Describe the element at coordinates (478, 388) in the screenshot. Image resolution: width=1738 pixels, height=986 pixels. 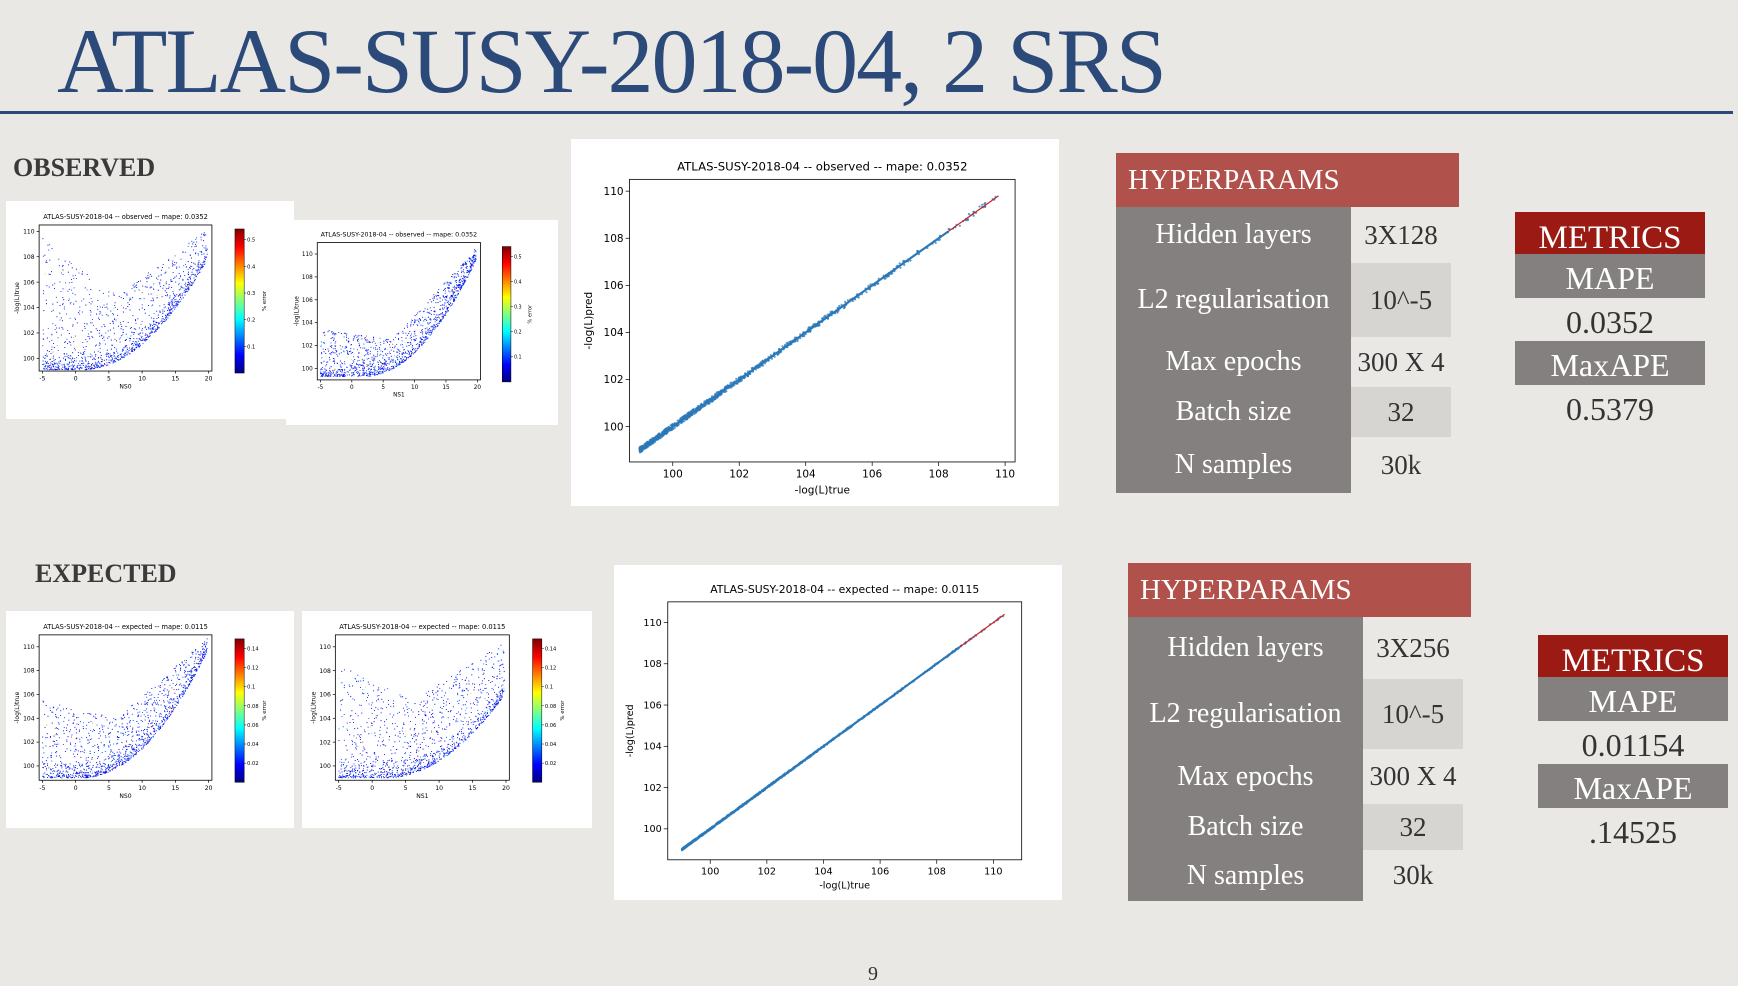
I see `x-tick-label: 20` at that location.